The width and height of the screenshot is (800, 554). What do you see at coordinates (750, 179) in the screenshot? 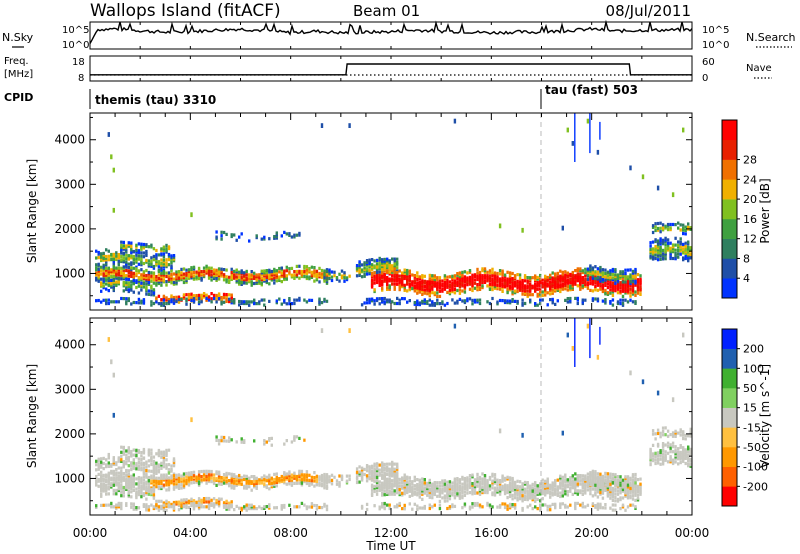
I see `colorbar-tick-label: 24` at bounding box center [750, 179].